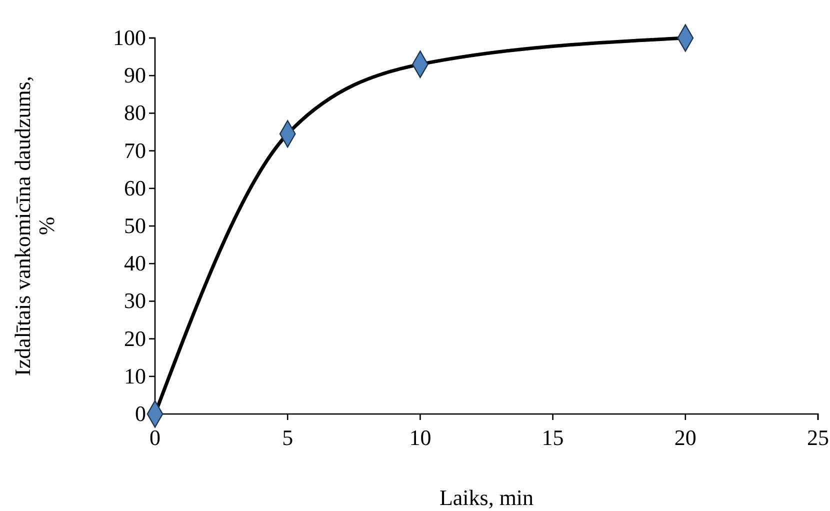  I want to click on y-tick-label: 100, so click(129, 37).